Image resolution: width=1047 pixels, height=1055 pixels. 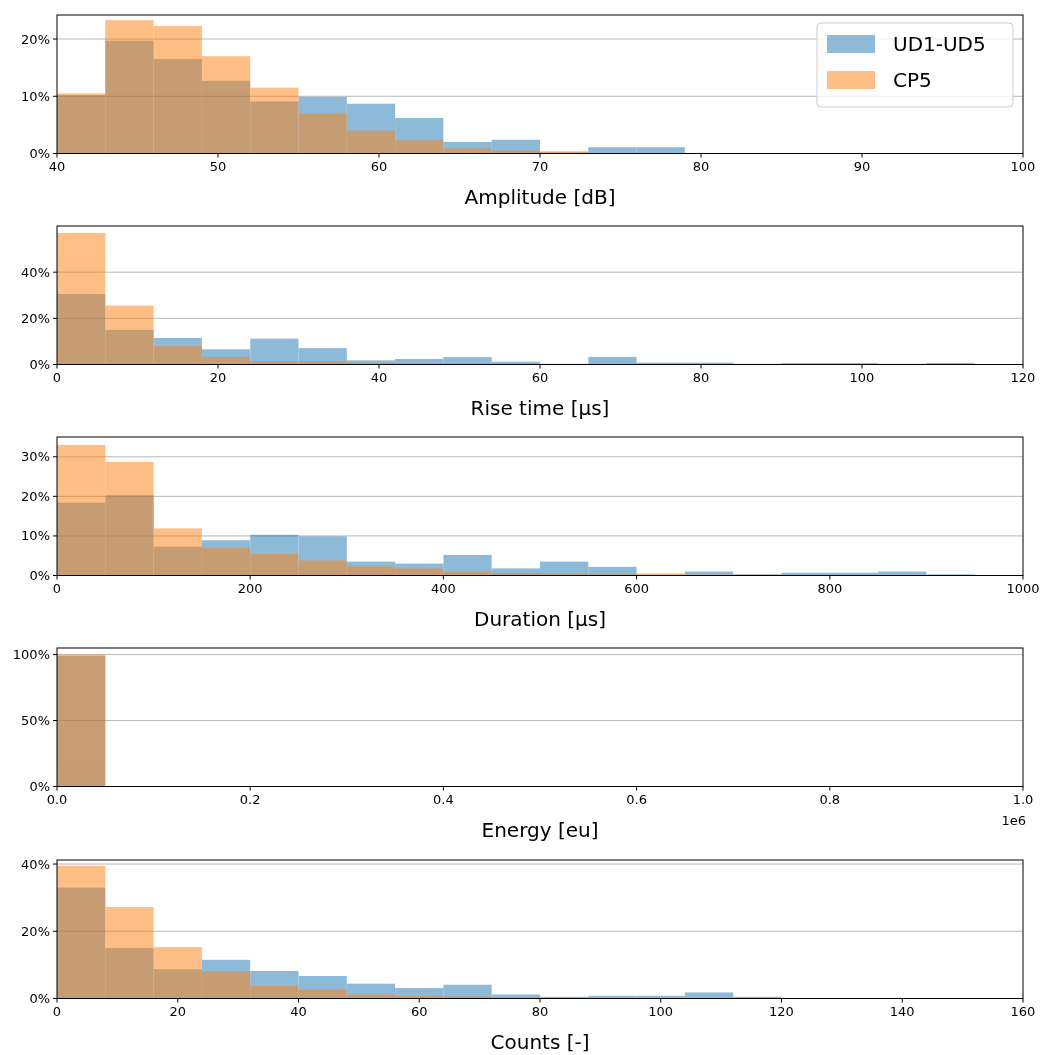 What do you see at coordinates (939, 44) in the screenshot?
I see `legend-label: UD1-UD5` at bounding box center [939, 44].